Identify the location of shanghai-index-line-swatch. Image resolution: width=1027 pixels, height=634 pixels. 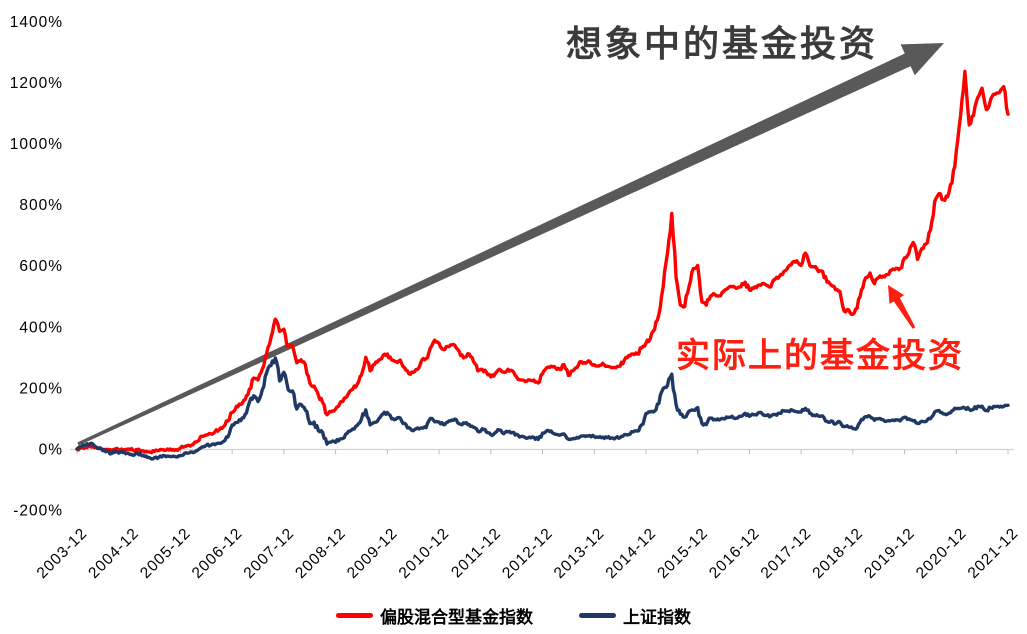
(597, 615).